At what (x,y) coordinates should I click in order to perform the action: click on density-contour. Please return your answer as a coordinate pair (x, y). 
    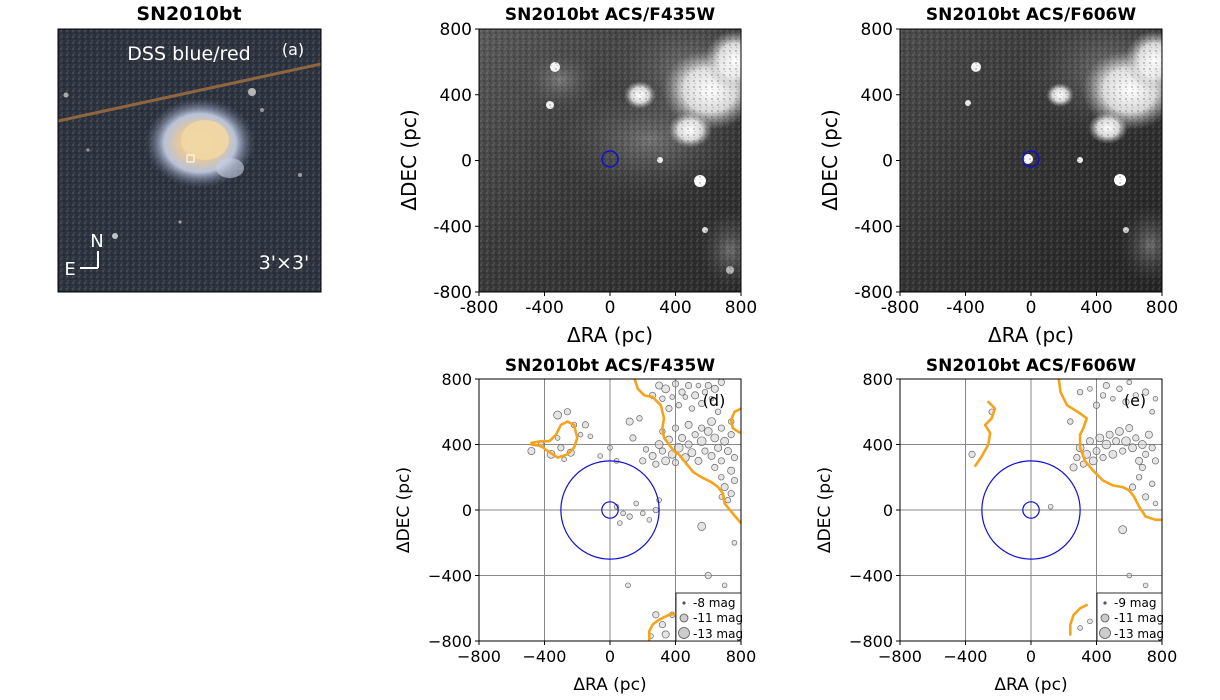
    Looking at the image, I should click on (735, 421).